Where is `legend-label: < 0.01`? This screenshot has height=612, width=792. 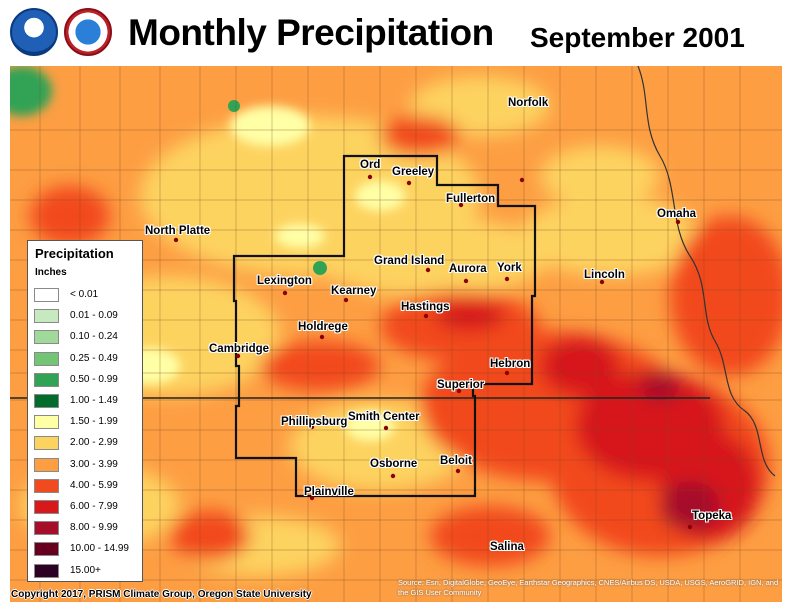
legend-label: < 0.01 is located at coordinates (84, 294).